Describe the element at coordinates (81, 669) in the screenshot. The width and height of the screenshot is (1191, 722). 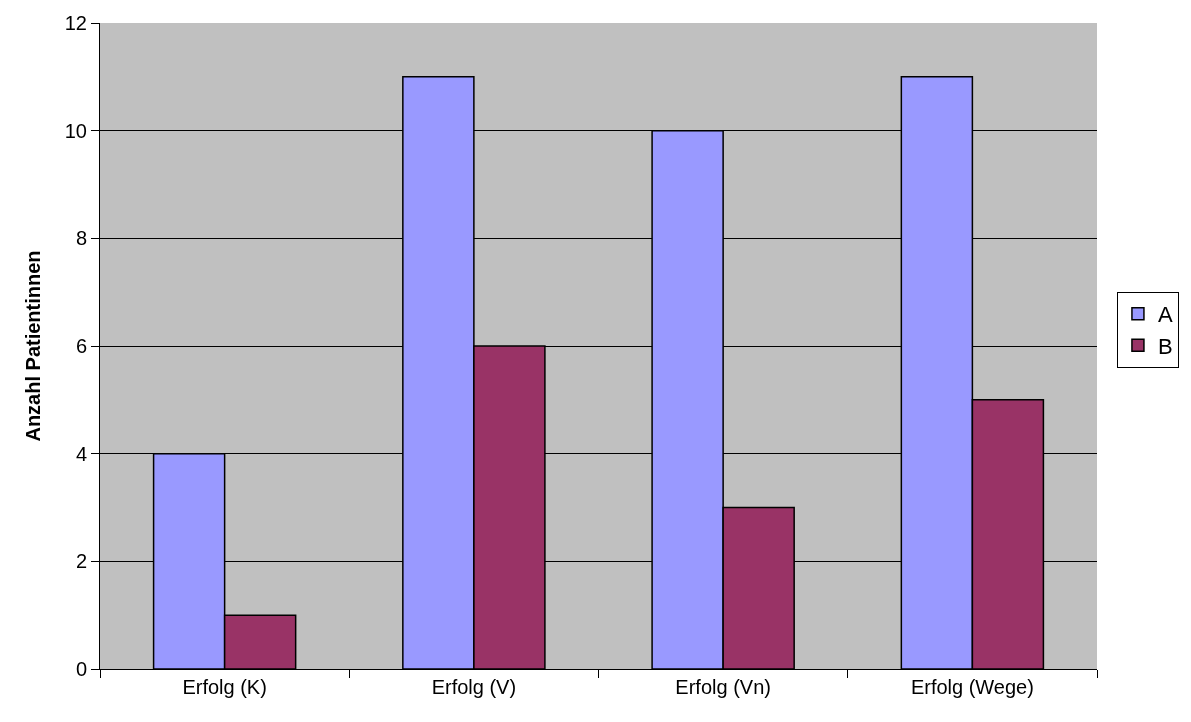
I see `y-tick-label: 0` at that location.